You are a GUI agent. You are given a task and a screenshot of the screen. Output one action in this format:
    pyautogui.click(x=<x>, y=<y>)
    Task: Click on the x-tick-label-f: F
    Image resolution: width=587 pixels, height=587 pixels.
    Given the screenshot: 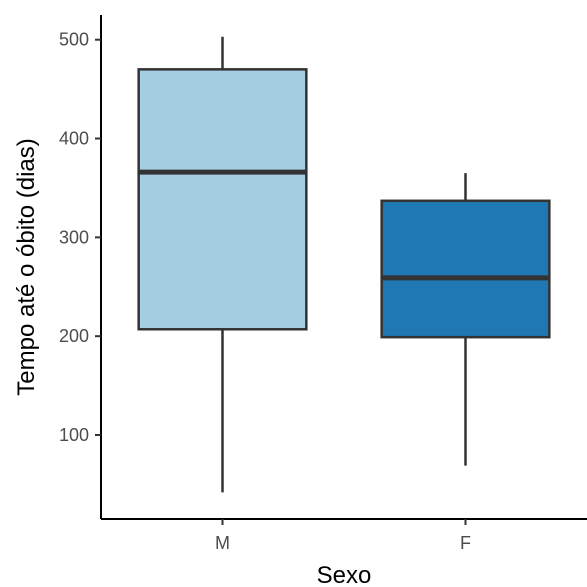 What is the action you would take?
    pyautogui.click(x=465, y=543)
    